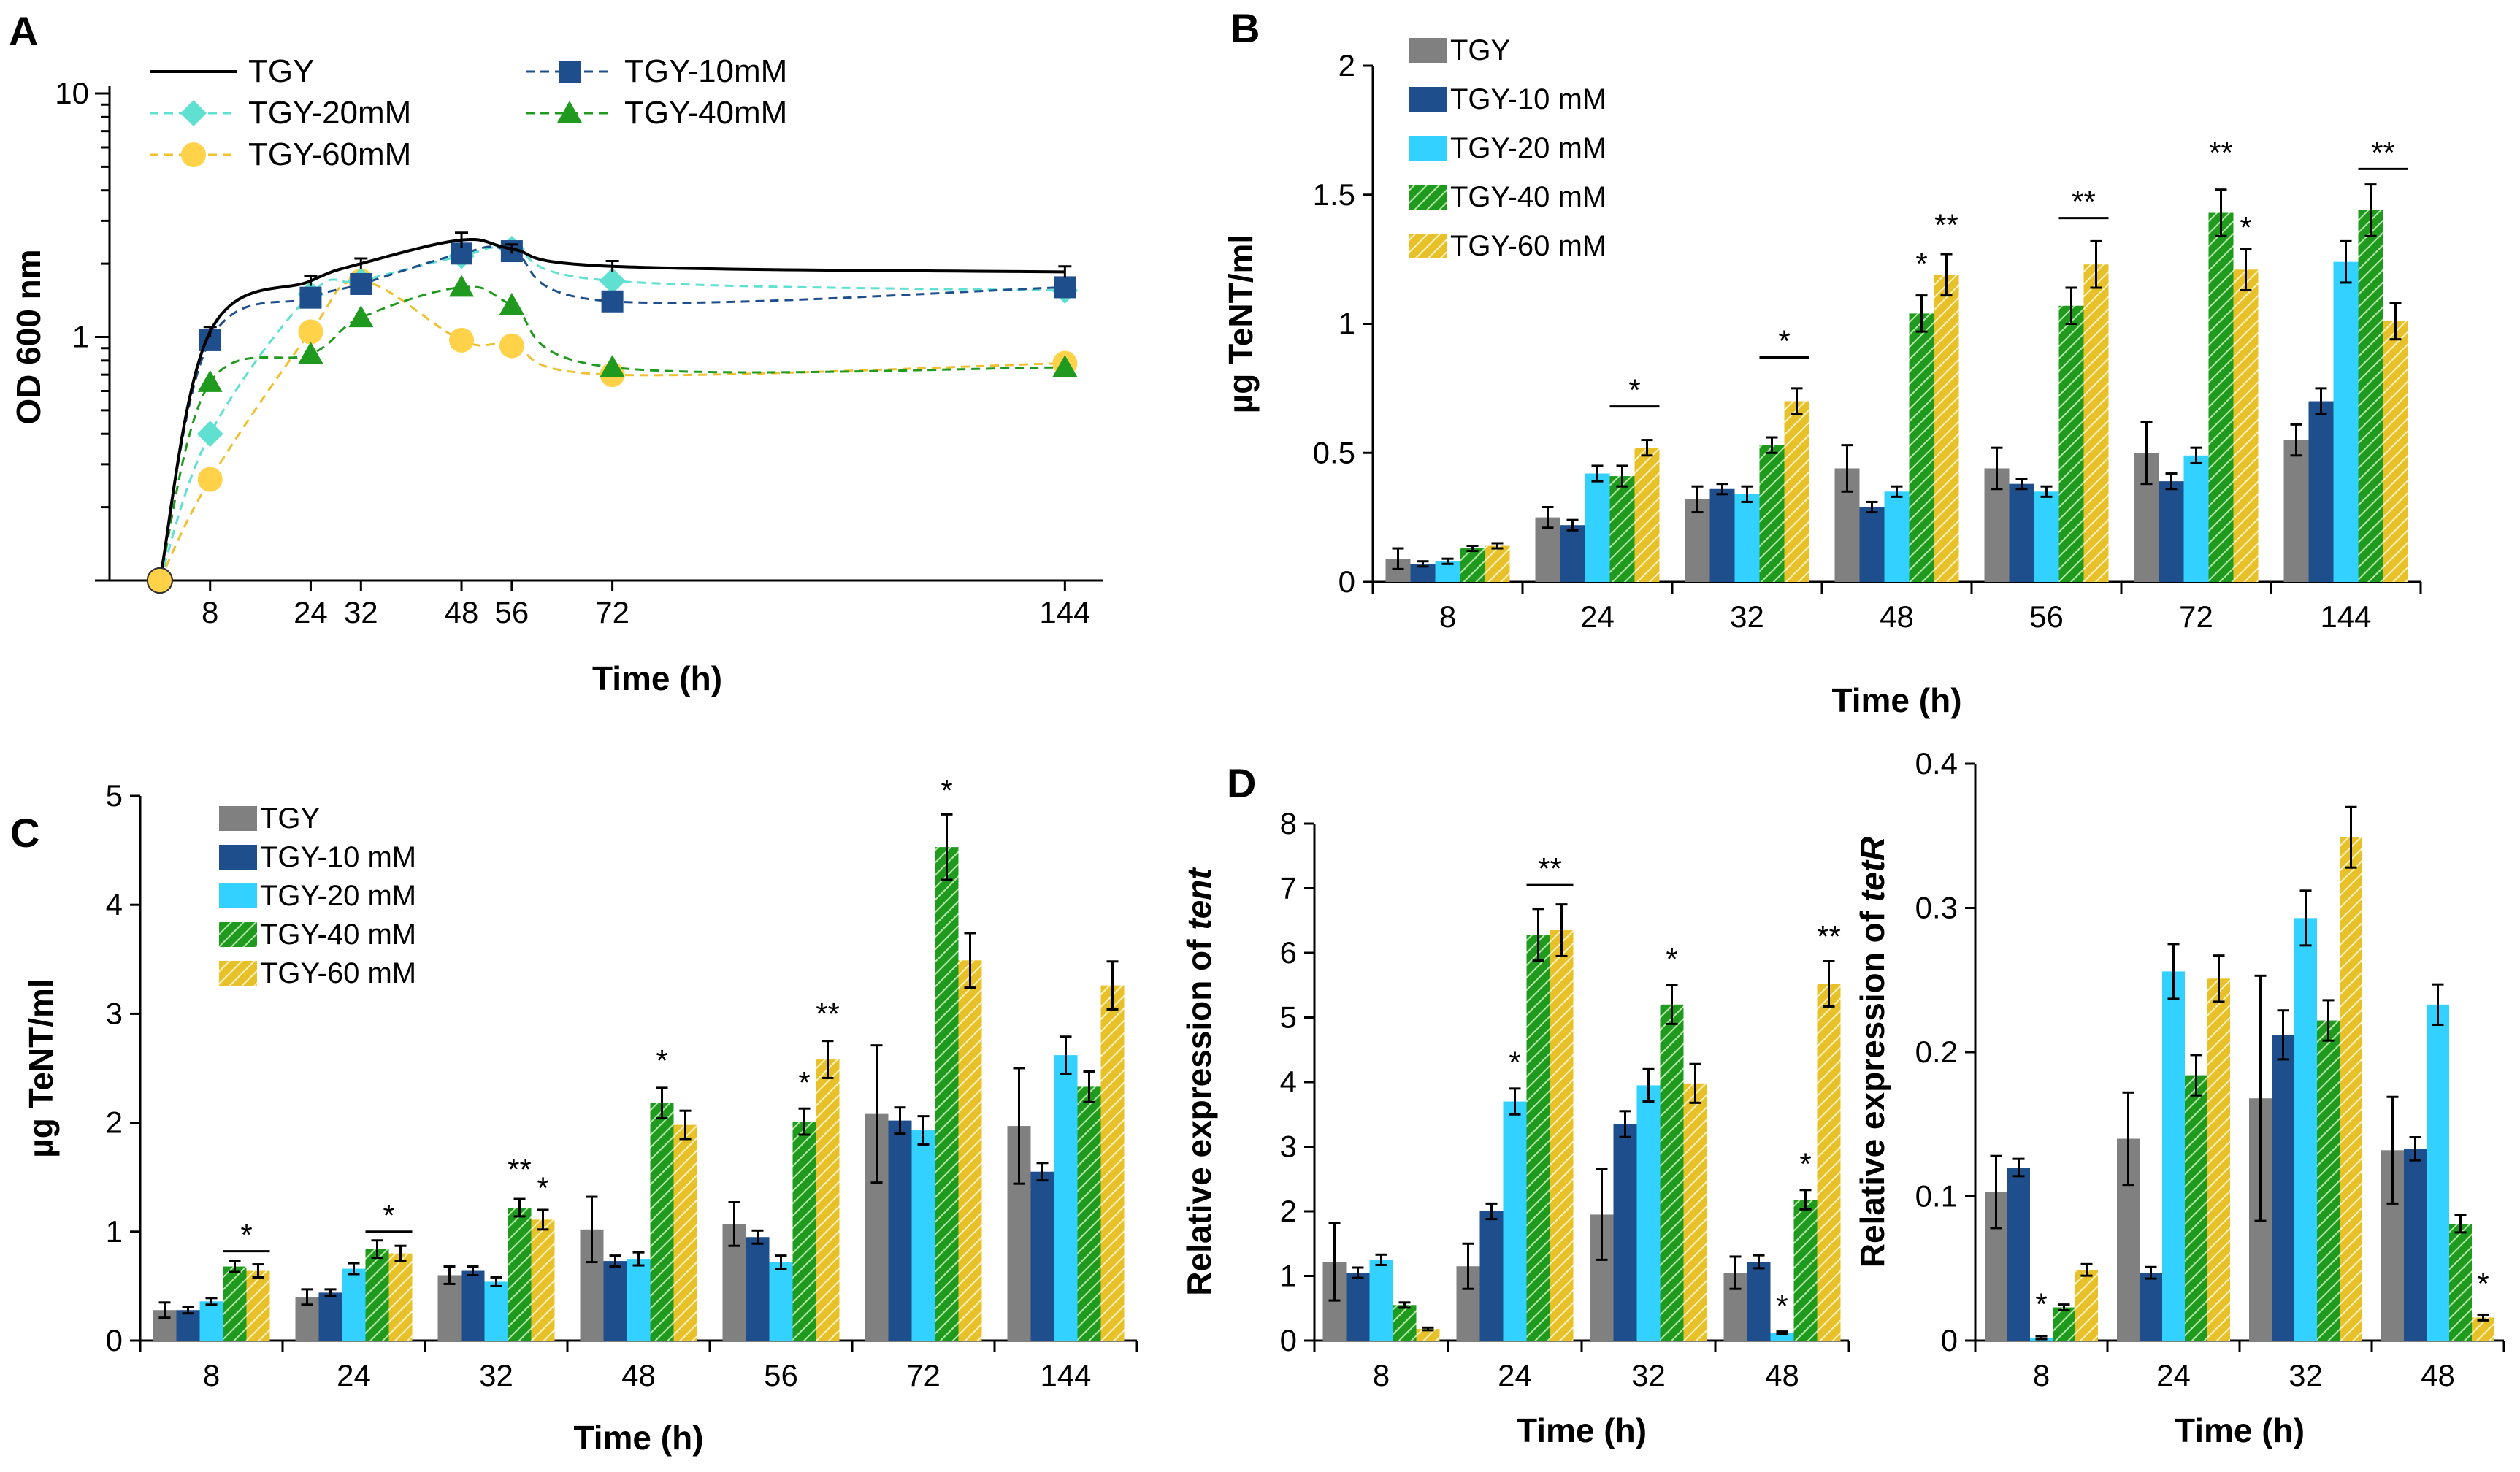  Describe the element at coordinates (1288, 1276) in the screenshot. I see `y-tick-label-d-tent: 1` at that location.